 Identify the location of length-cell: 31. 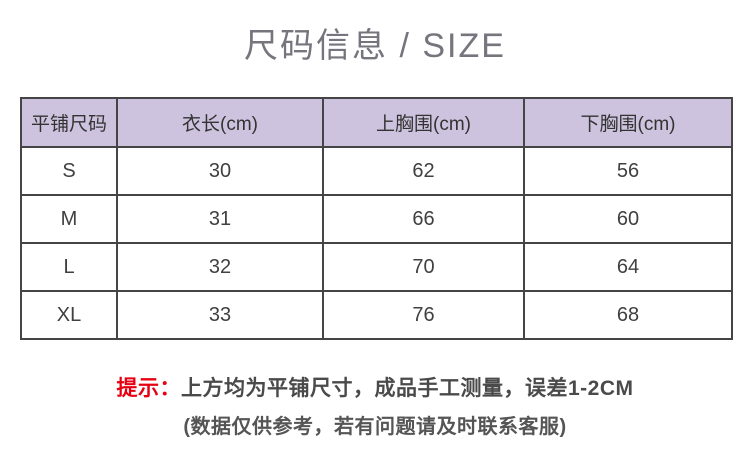
(220, 219).